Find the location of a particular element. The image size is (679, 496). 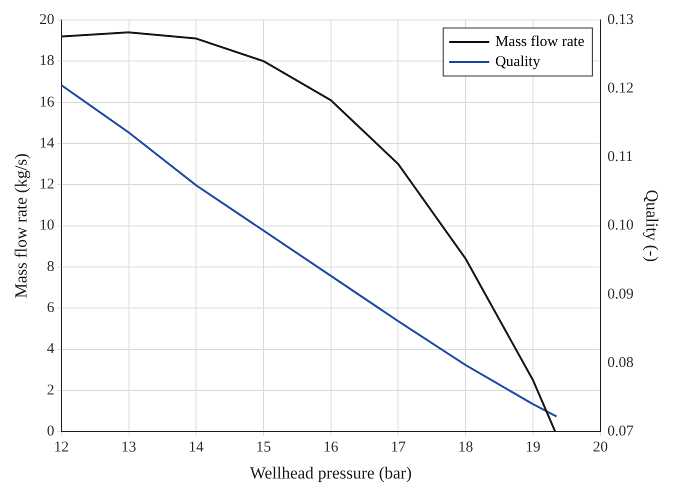

x-axis-title: Wellhead pressure (bar) is located at coordinates (331, 472).